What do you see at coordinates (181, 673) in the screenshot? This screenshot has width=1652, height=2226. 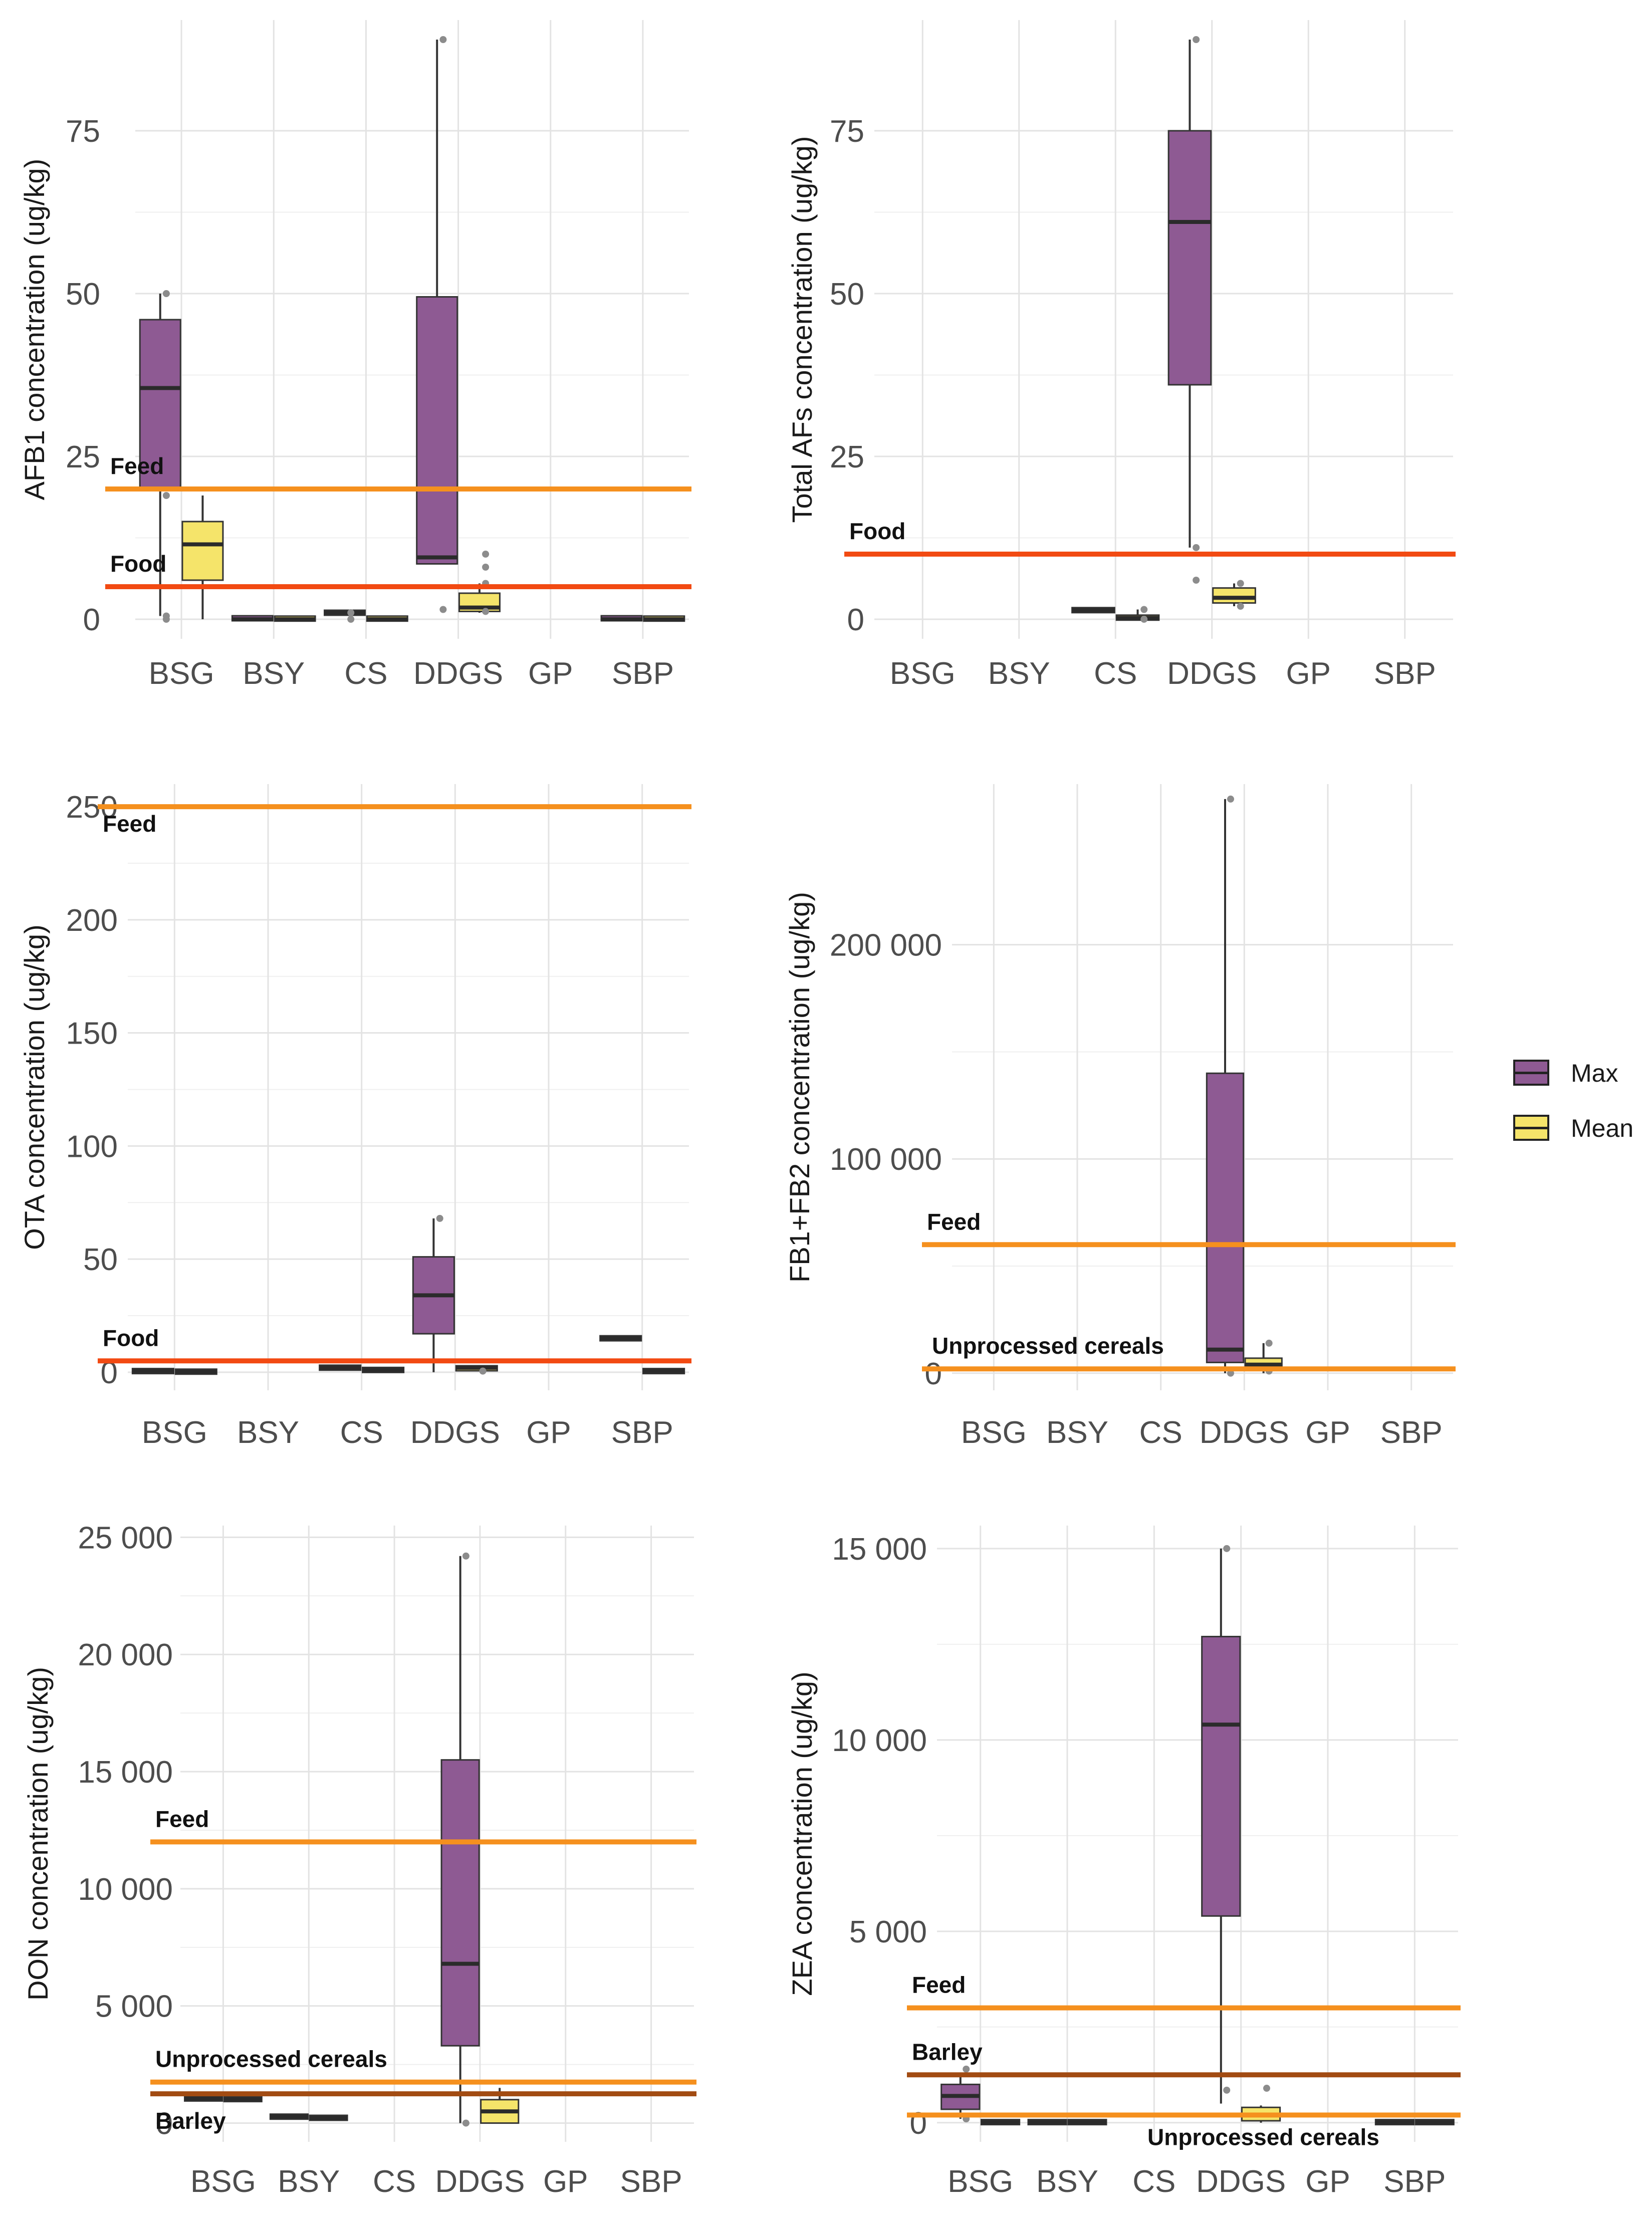 I see `x-tick-label-bsg: BSG` at bounding box center [181, 673].